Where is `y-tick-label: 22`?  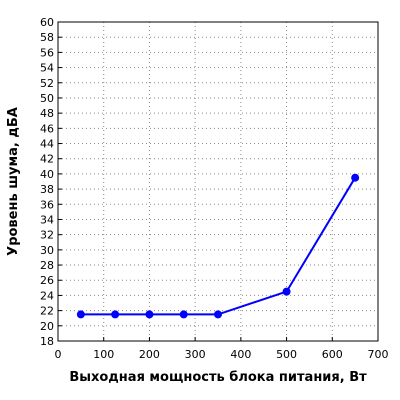
y-tick-label: 22 is located at coordinates (47, 311).